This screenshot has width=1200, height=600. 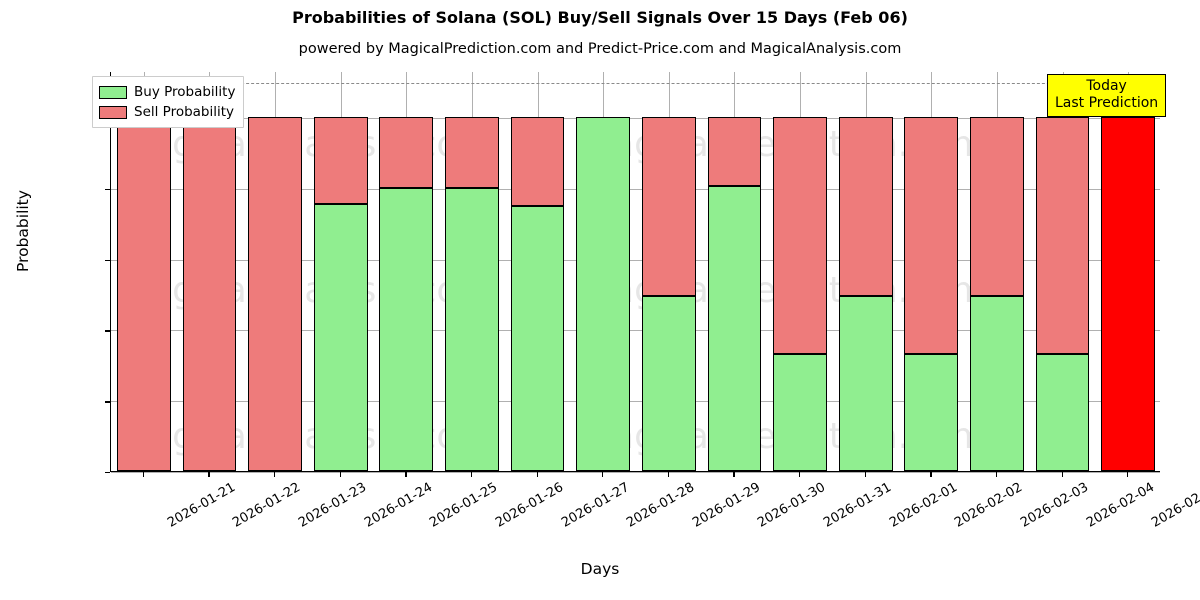 I want to click on x-axis-tick-label: 2026-02-03, so click(x=1054, y=505).